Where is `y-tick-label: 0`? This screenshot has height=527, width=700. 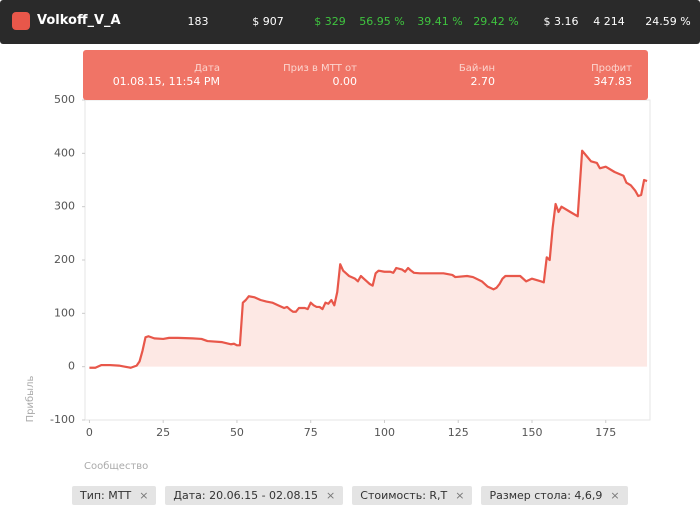
y-tick-label: 0 is located at coordinates (71, 366).